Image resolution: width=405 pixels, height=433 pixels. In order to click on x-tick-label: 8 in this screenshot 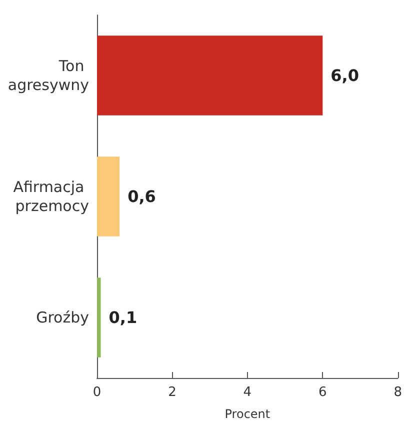, I will do `click(398, 392)`.